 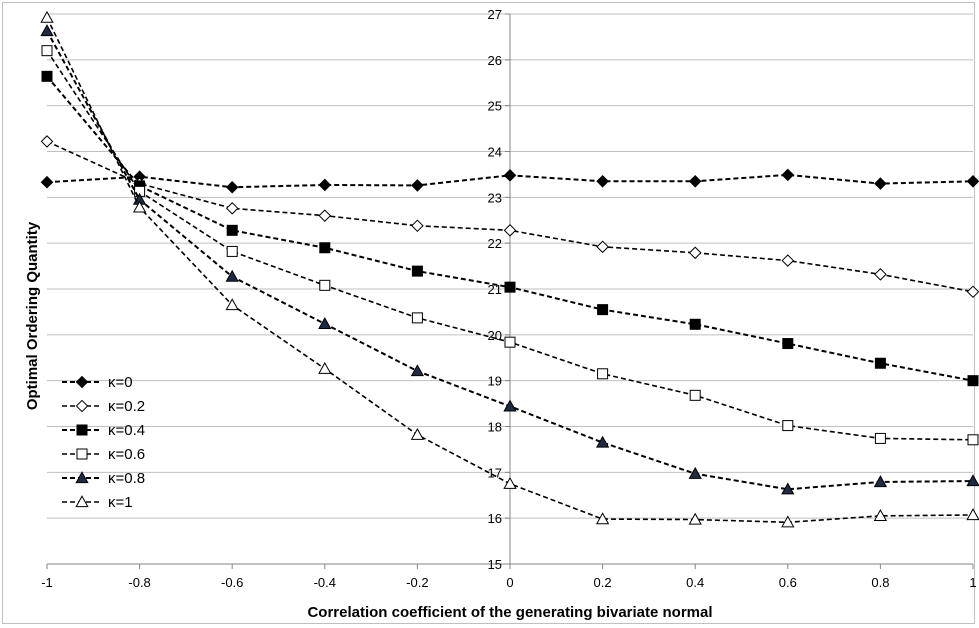 I want to click on legend-label-5: κ=1, so click(x=120, y=502).